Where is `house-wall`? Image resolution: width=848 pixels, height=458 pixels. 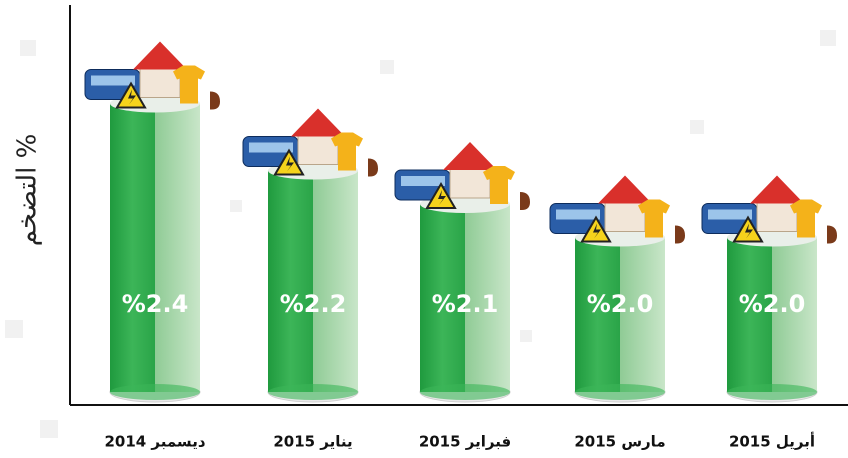 house-wall is located at coordinates (160, 82).